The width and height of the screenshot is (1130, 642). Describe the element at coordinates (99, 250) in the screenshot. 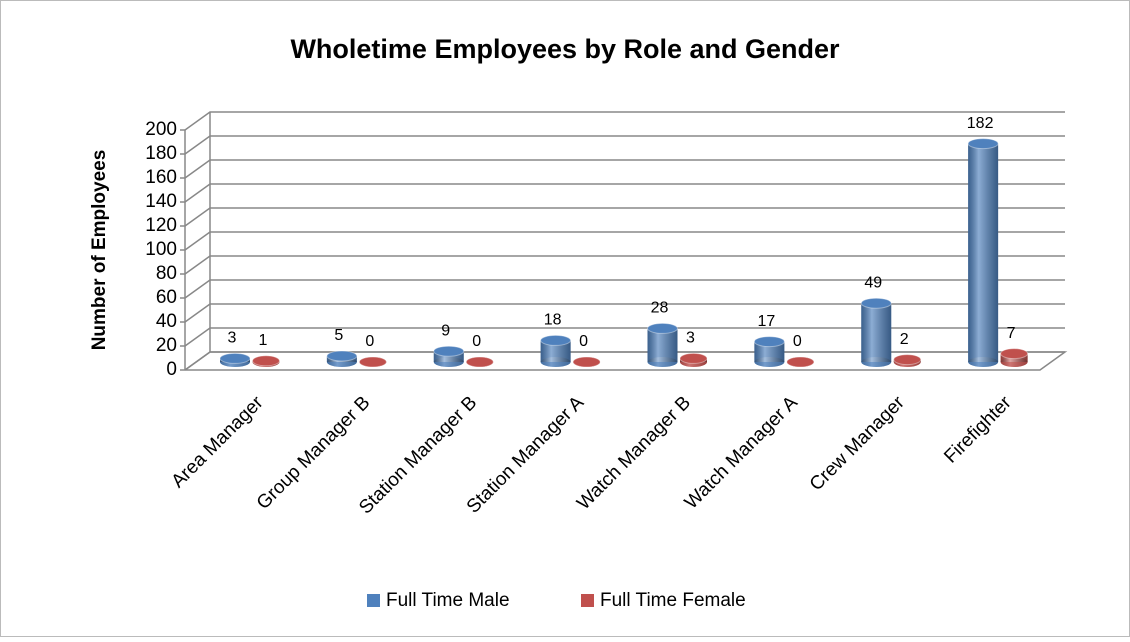

I see `y-axis-label: Number of Employees` at that location.